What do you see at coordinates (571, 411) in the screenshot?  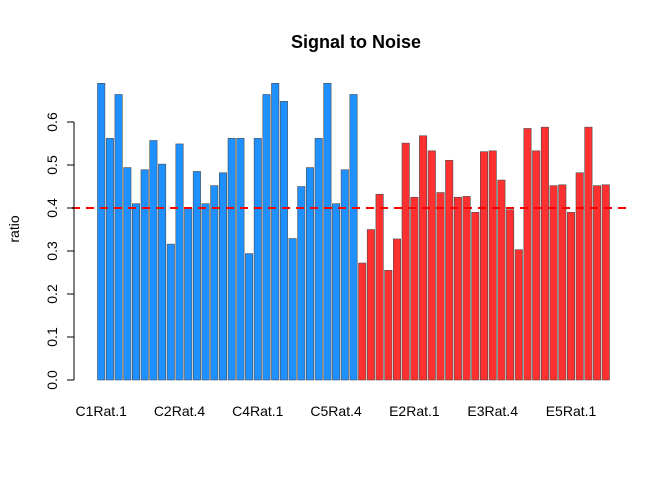 I see `x-tick-label-6: E5Rat.1` at bounding box center [571, 411].